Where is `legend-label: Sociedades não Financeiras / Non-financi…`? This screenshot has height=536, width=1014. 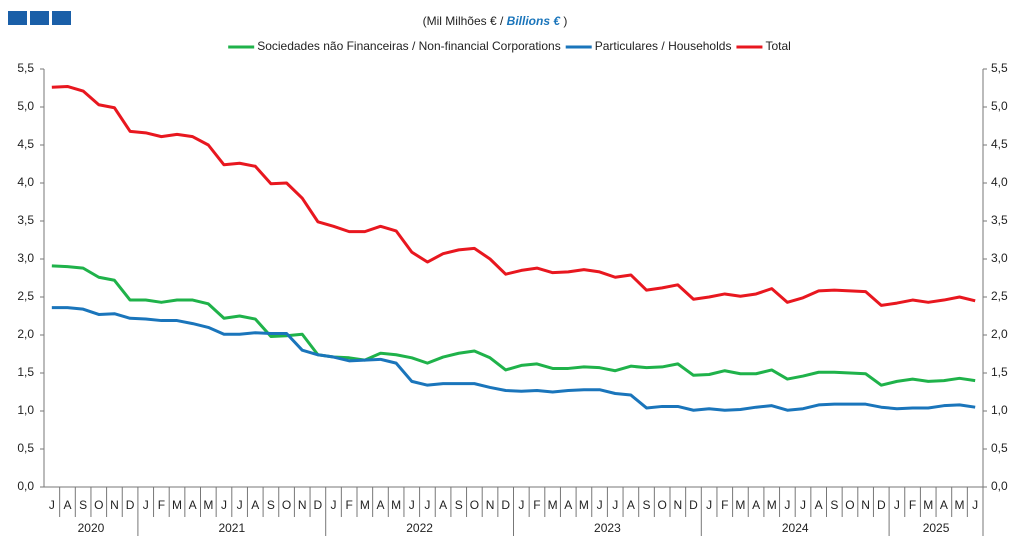
legend-label: Sociedades não Financeiras / Non-financi… is located at coordinates (409, 46).